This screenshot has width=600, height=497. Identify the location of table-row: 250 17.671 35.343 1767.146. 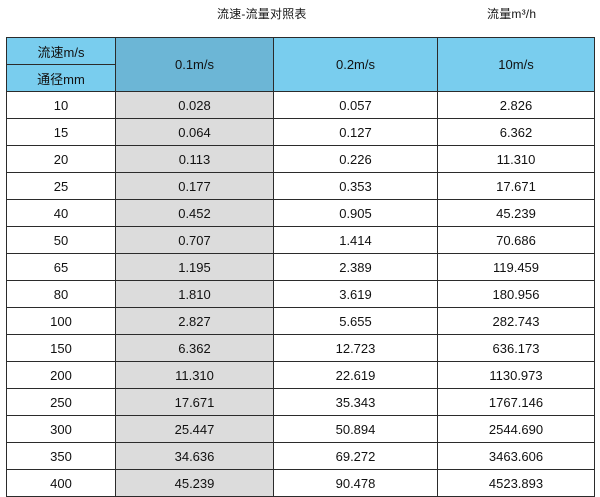
(300, 402).